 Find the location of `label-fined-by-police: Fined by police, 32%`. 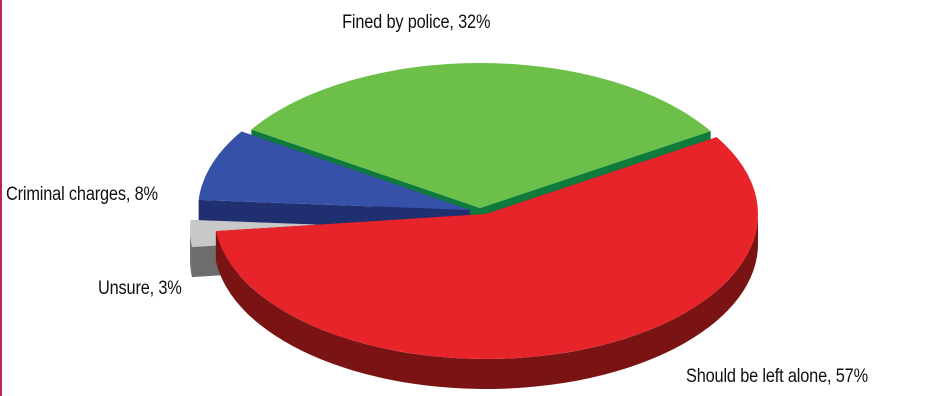

label-fined-by-police: Fined by police, 32% is located at coordinates (416, 22).